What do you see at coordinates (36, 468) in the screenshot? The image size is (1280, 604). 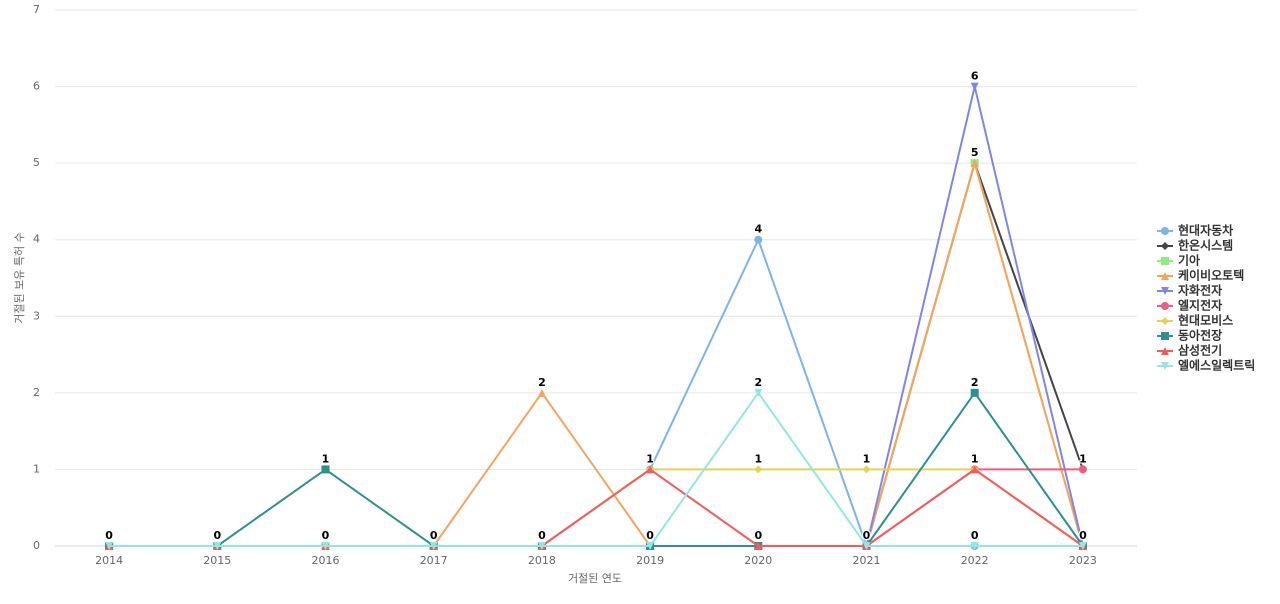 I see `y-tick-label: 1` at bounding box center [36, 468].